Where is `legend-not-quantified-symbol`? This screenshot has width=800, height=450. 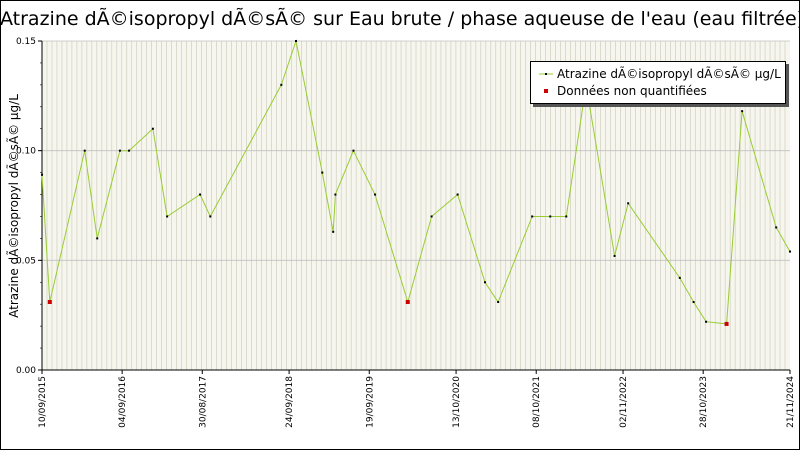 legend-not-quantified-symbol is located at coordinates (546, 91).